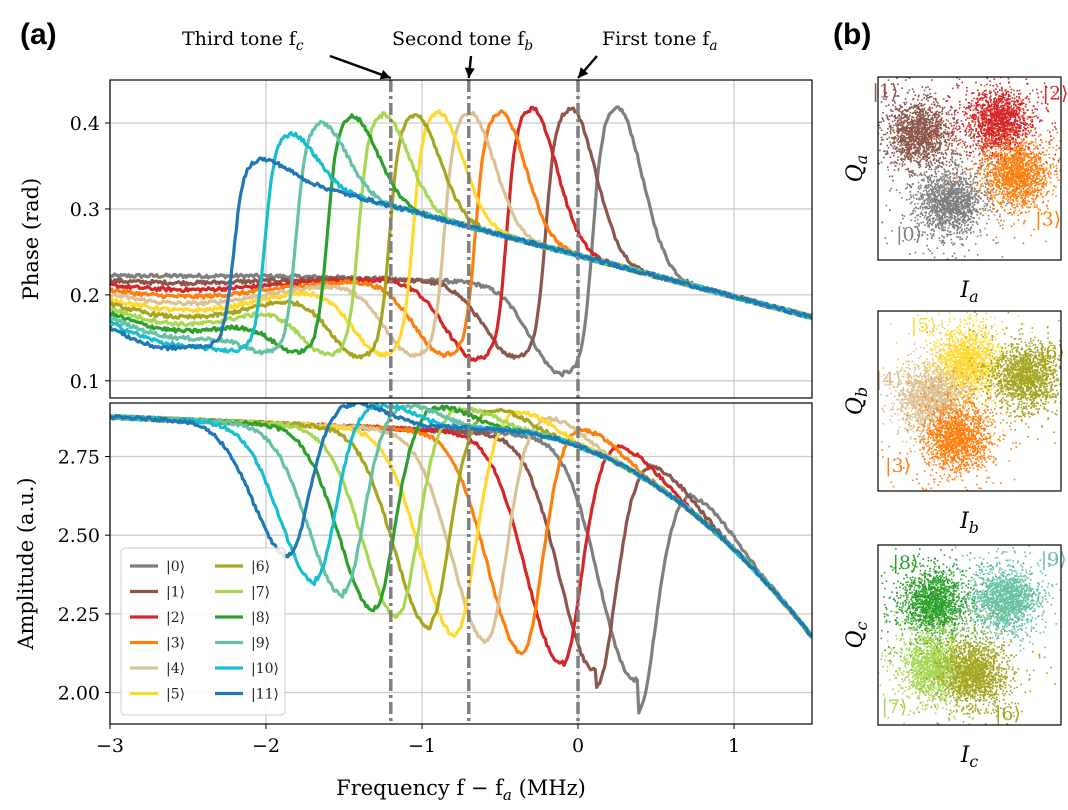 This screenshot has width=1068, height=810. Describe the element at coordinates (31, 239) in the screenshot. I see `phase-ylabel: Phase (rad)` at that location.